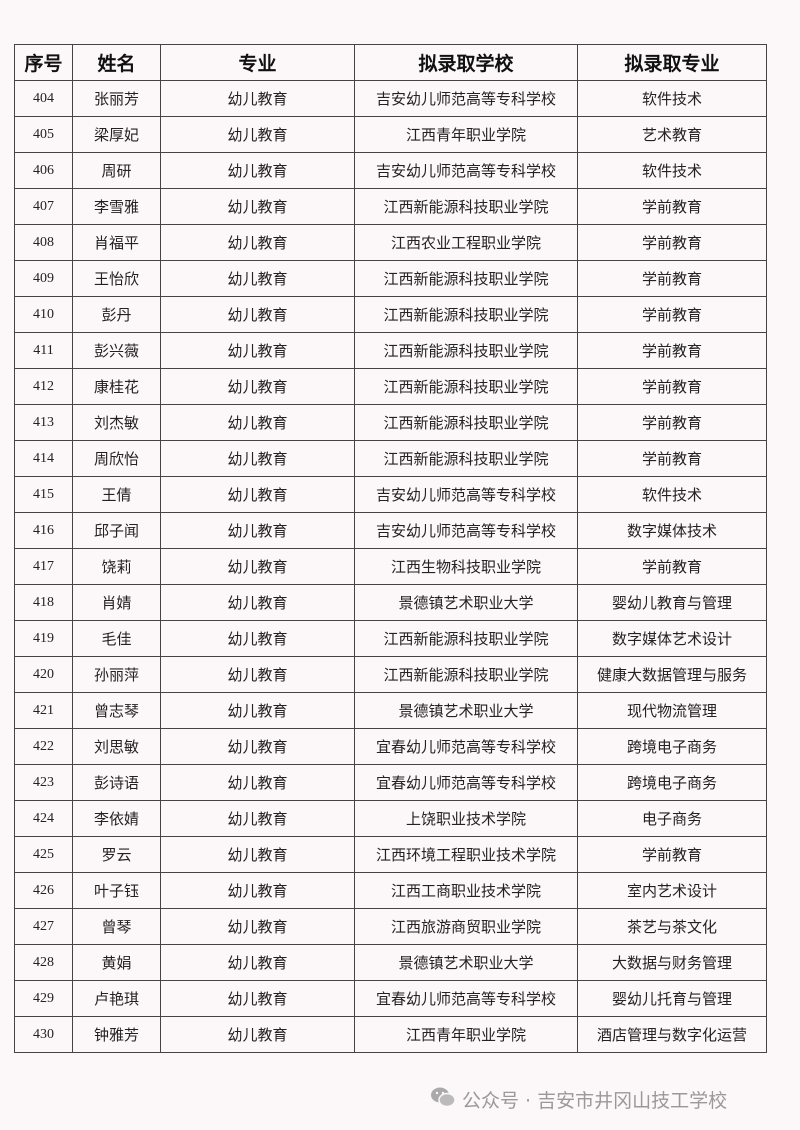 Image resolution: width=800 pixels, height=1130 pixels. Describe the element at coordinates (116, 386) in the screenshot. I see `name-cell: 康桂花` at that location.